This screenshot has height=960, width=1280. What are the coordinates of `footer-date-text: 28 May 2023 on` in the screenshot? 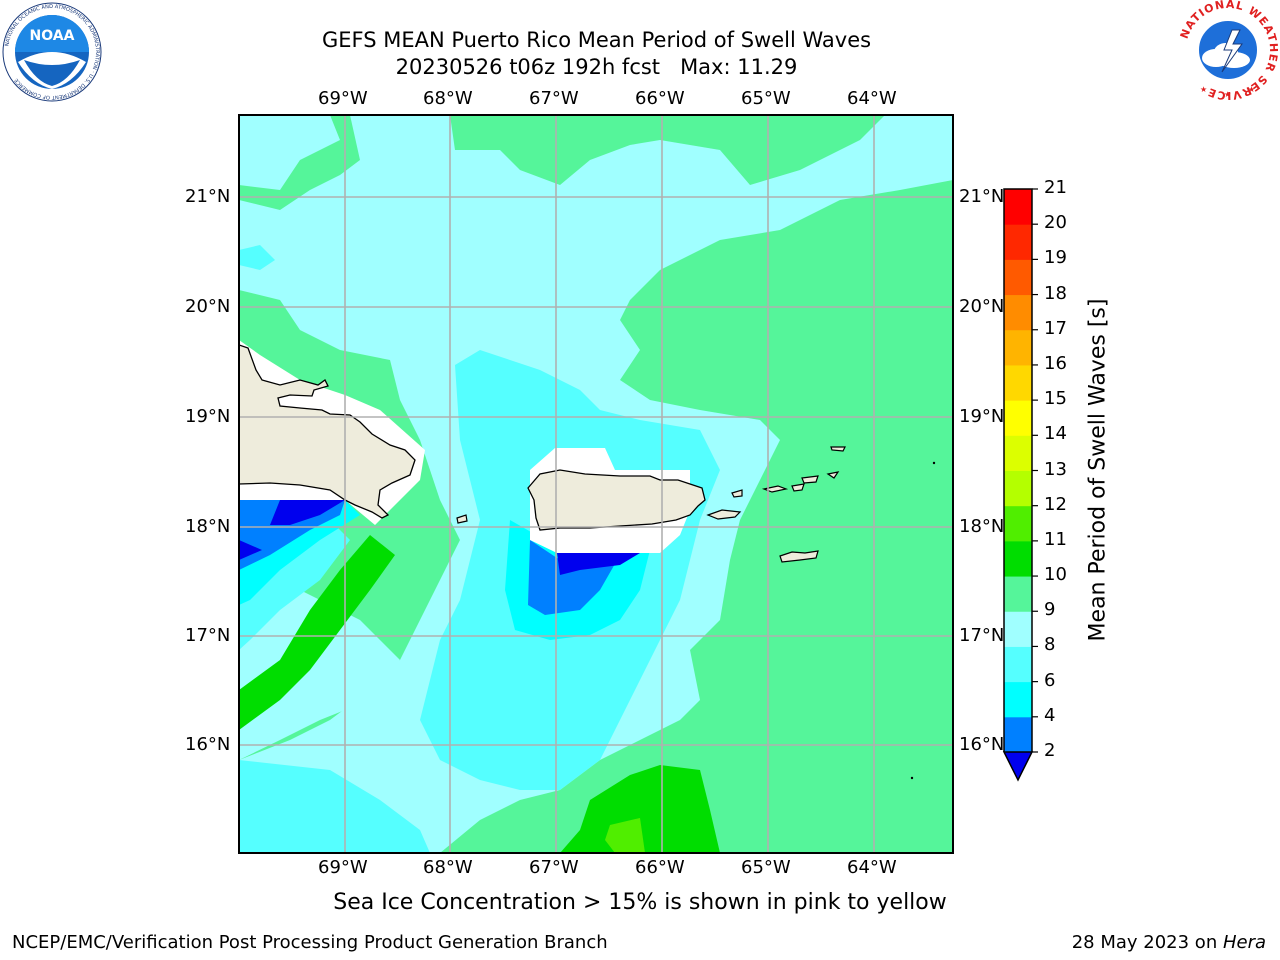 It's located at (1147, 942).